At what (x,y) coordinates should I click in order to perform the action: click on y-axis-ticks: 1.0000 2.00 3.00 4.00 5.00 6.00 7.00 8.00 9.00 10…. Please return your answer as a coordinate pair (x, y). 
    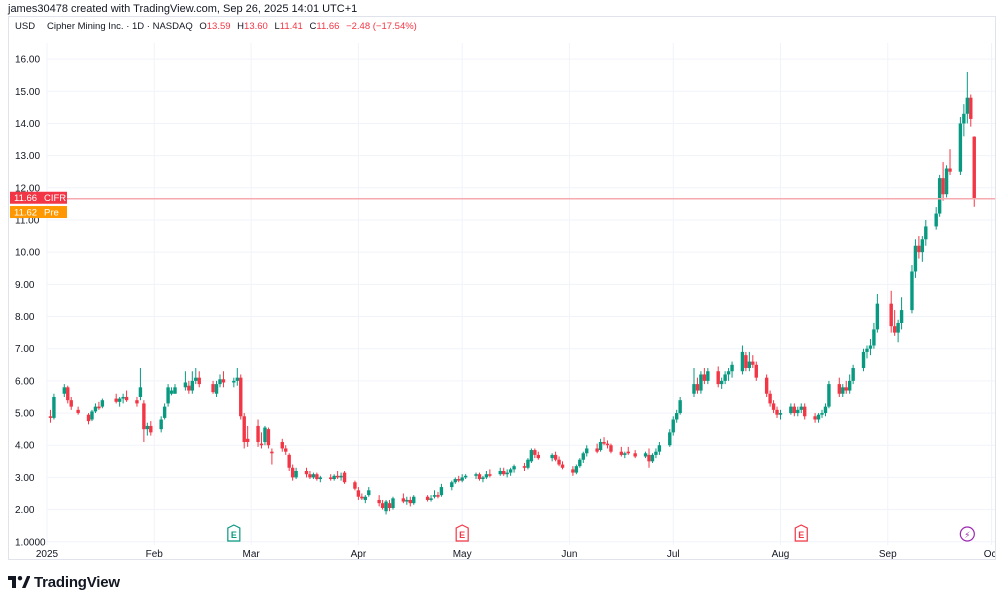
    Looking at the image, I should click on (30, 302).